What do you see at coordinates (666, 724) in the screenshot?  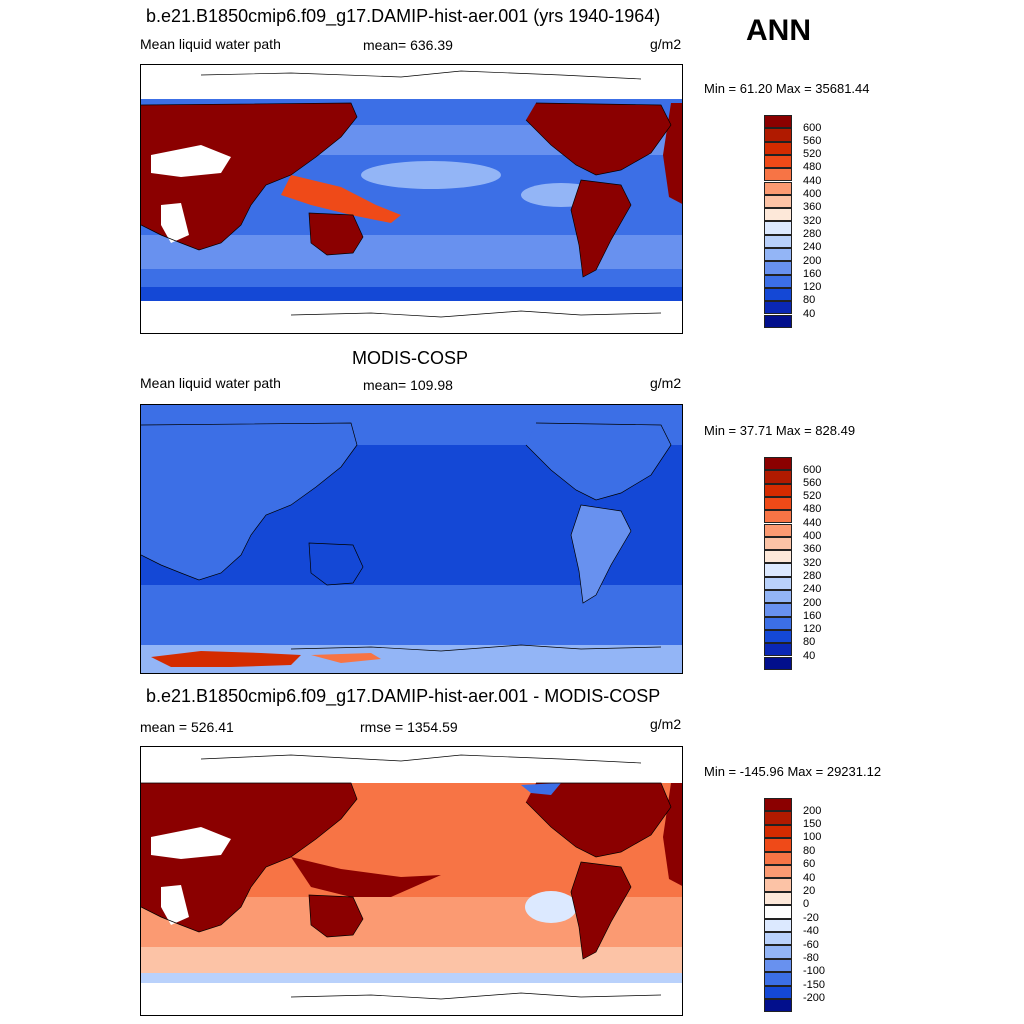 I see `panel-3-units: g/m2` at bounding box center [666, 724].